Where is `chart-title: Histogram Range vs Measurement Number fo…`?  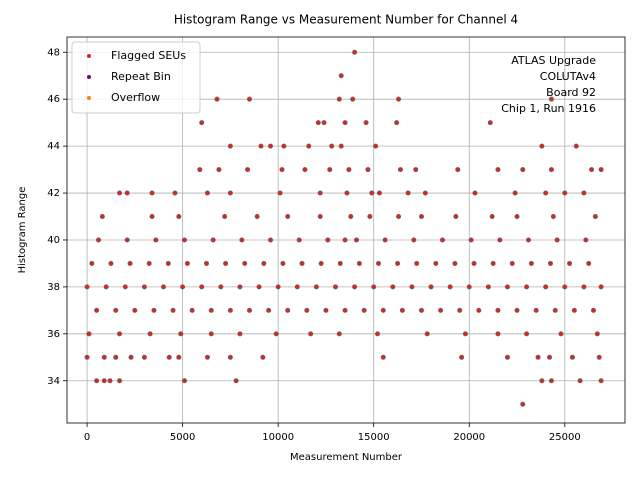
chart-title: Histogram Range vs Measurement Number fo… is located at coordinates (346, 20).